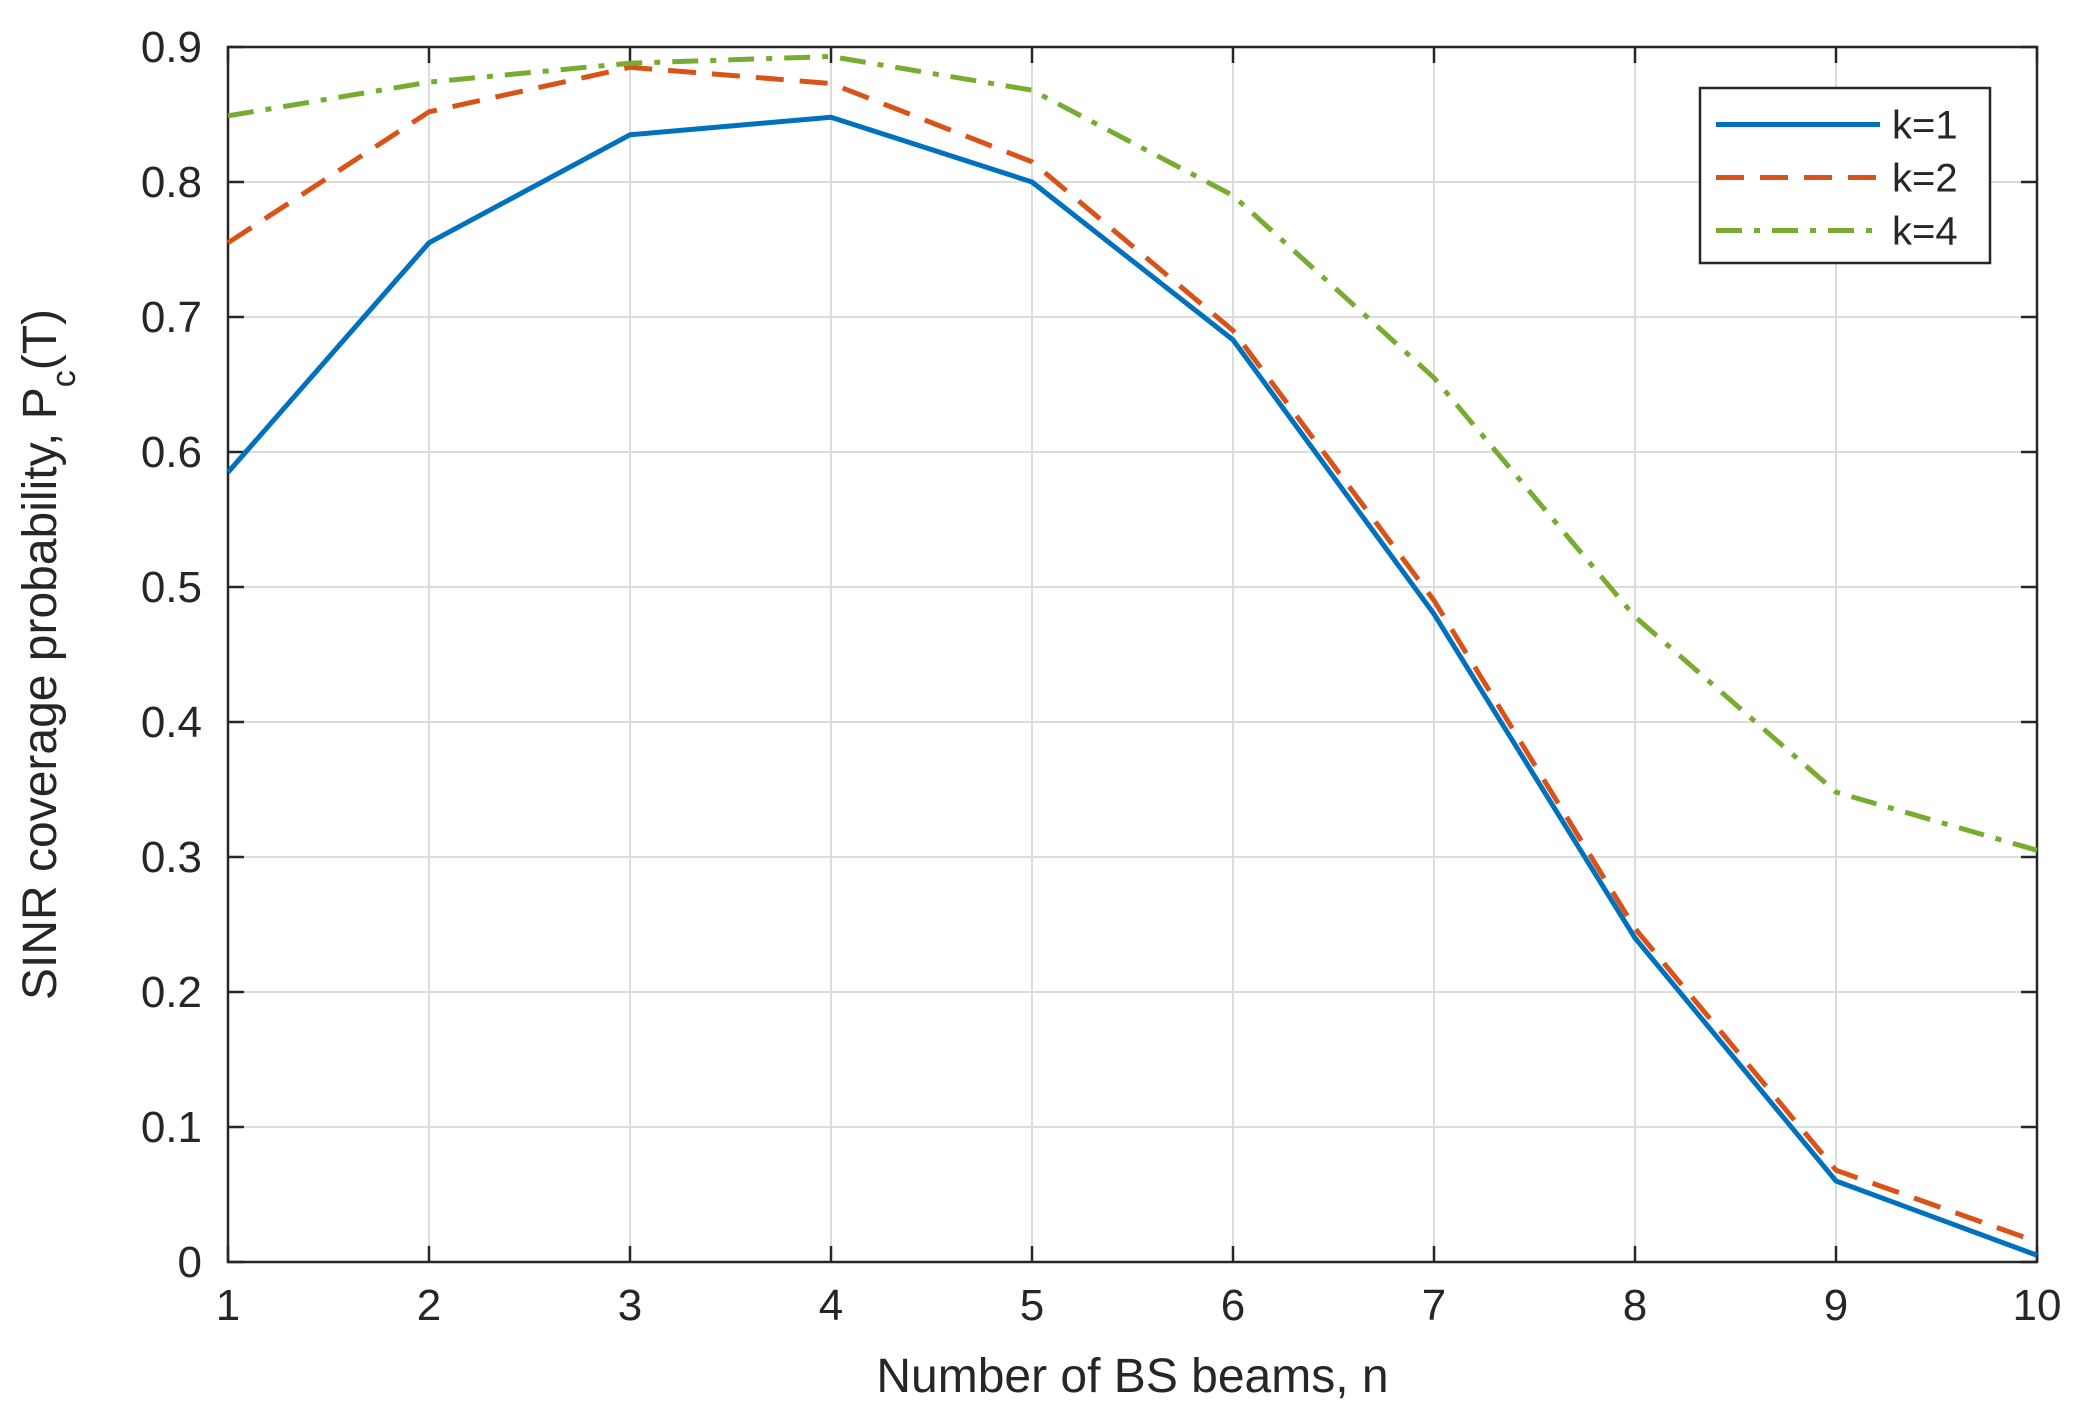 Image resolution: width=2087 pixels, height=1423 pixels. I want to click on y-axis-label-main: SINR coverage probability, P, so click(40, 693).